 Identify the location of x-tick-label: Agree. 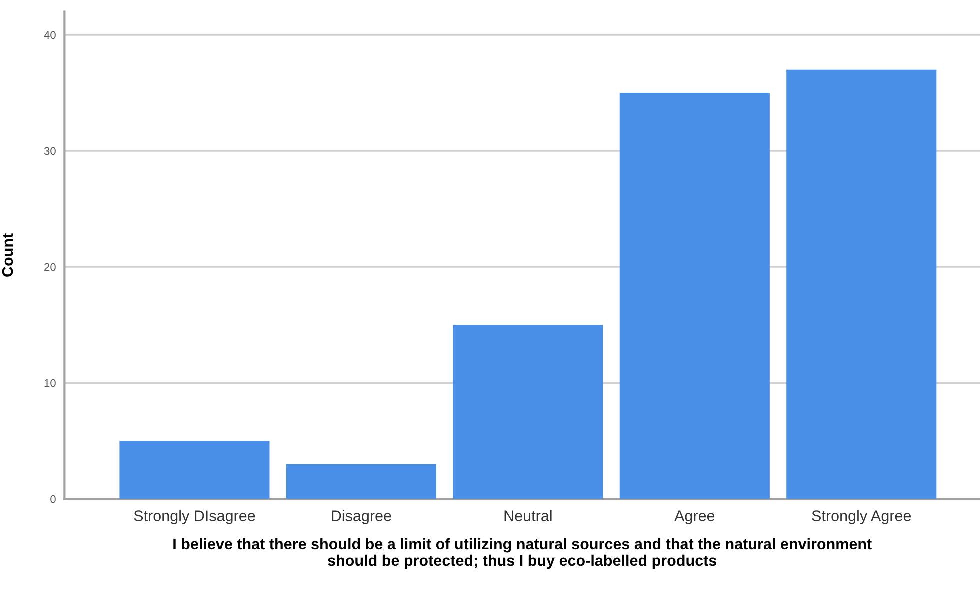
(694, 517).